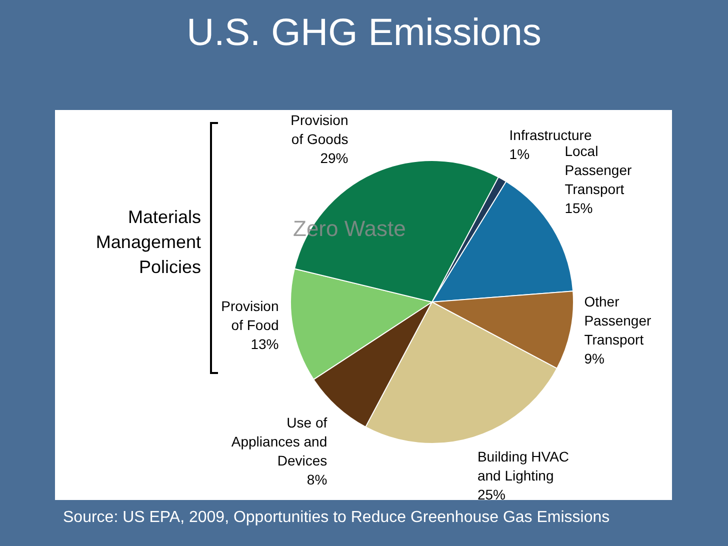 The height and width of the screenshot is (546, 728). What do you see at coordinates (319, 129) in the screenshot?
I see `slice-label: Provision of Goods` at bounding box center [319, 129].